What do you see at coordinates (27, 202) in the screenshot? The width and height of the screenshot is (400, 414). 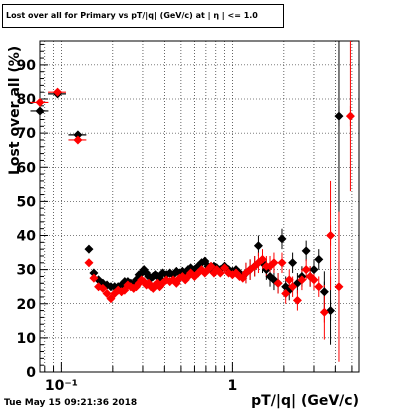 I see `y-tick-label: 50` at bounding box center [27, 202].